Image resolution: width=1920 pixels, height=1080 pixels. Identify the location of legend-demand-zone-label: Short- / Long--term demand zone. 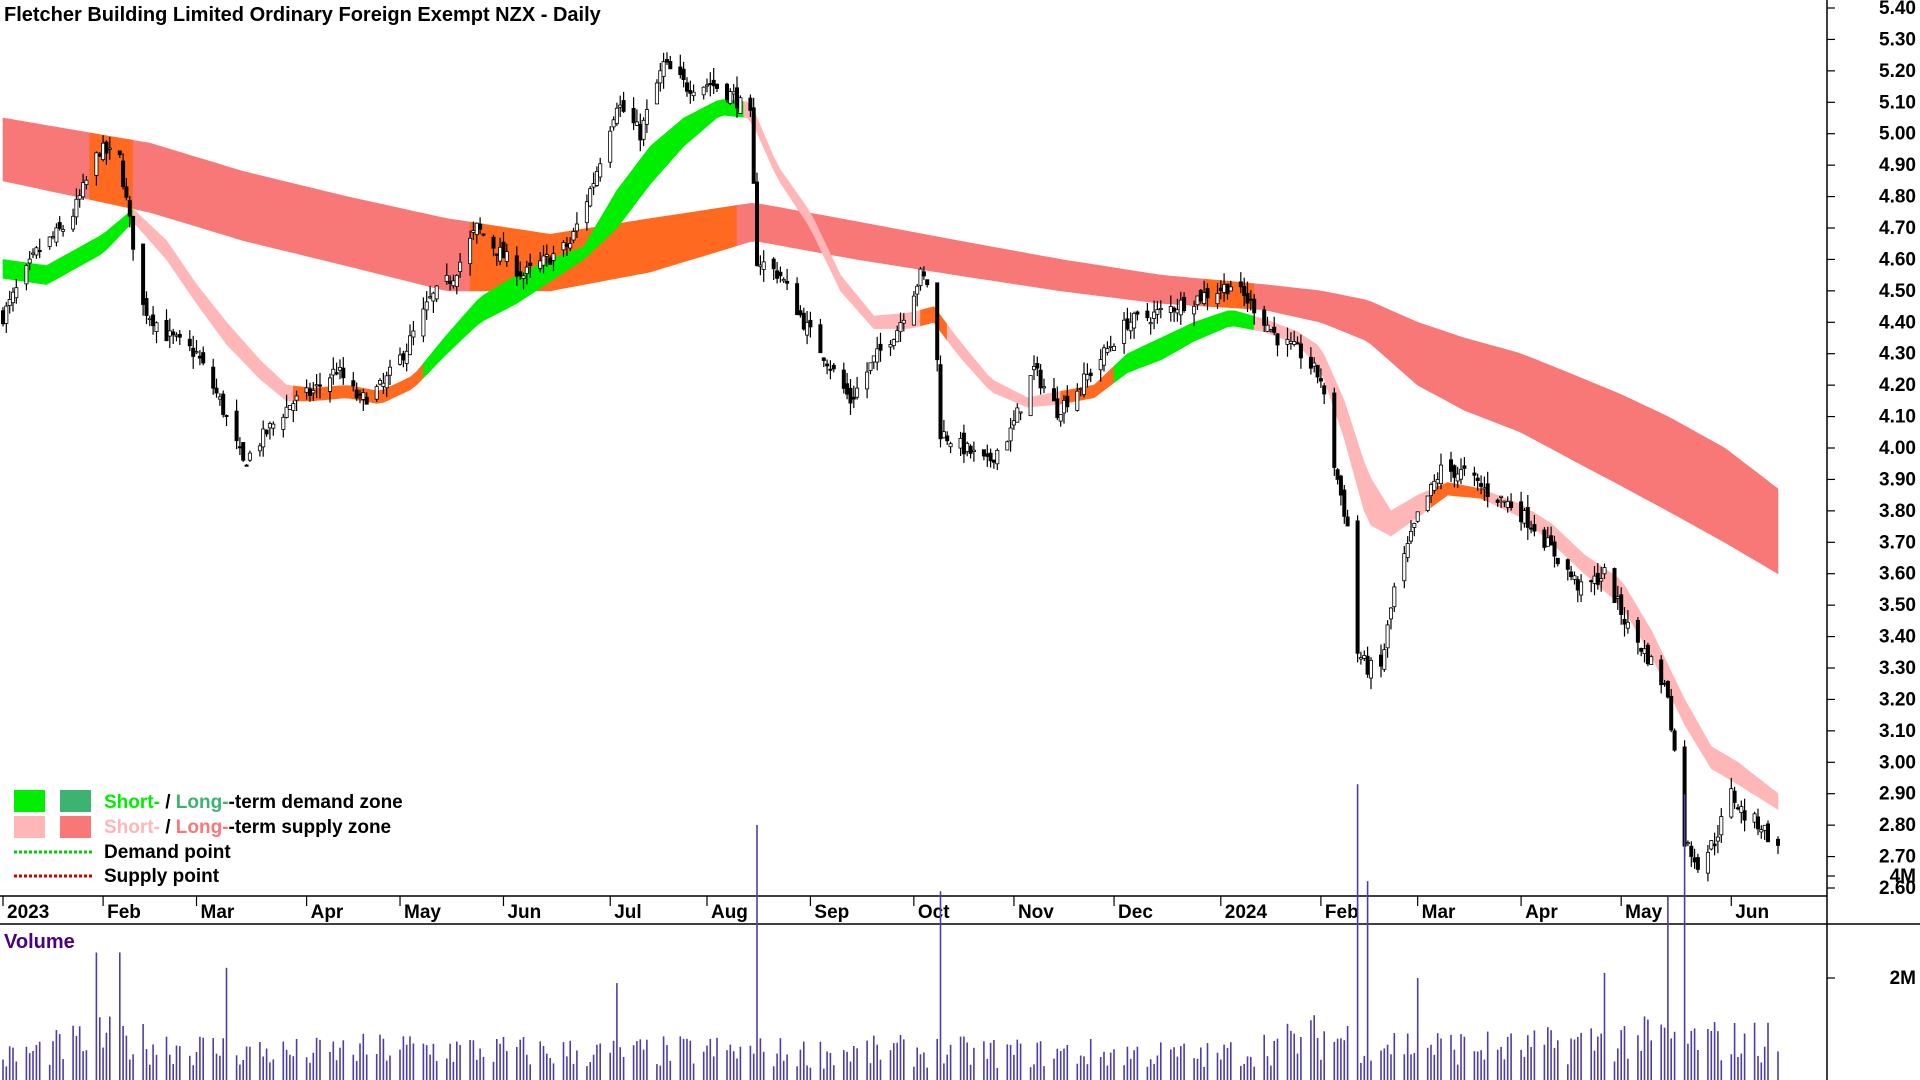
(253, 802).